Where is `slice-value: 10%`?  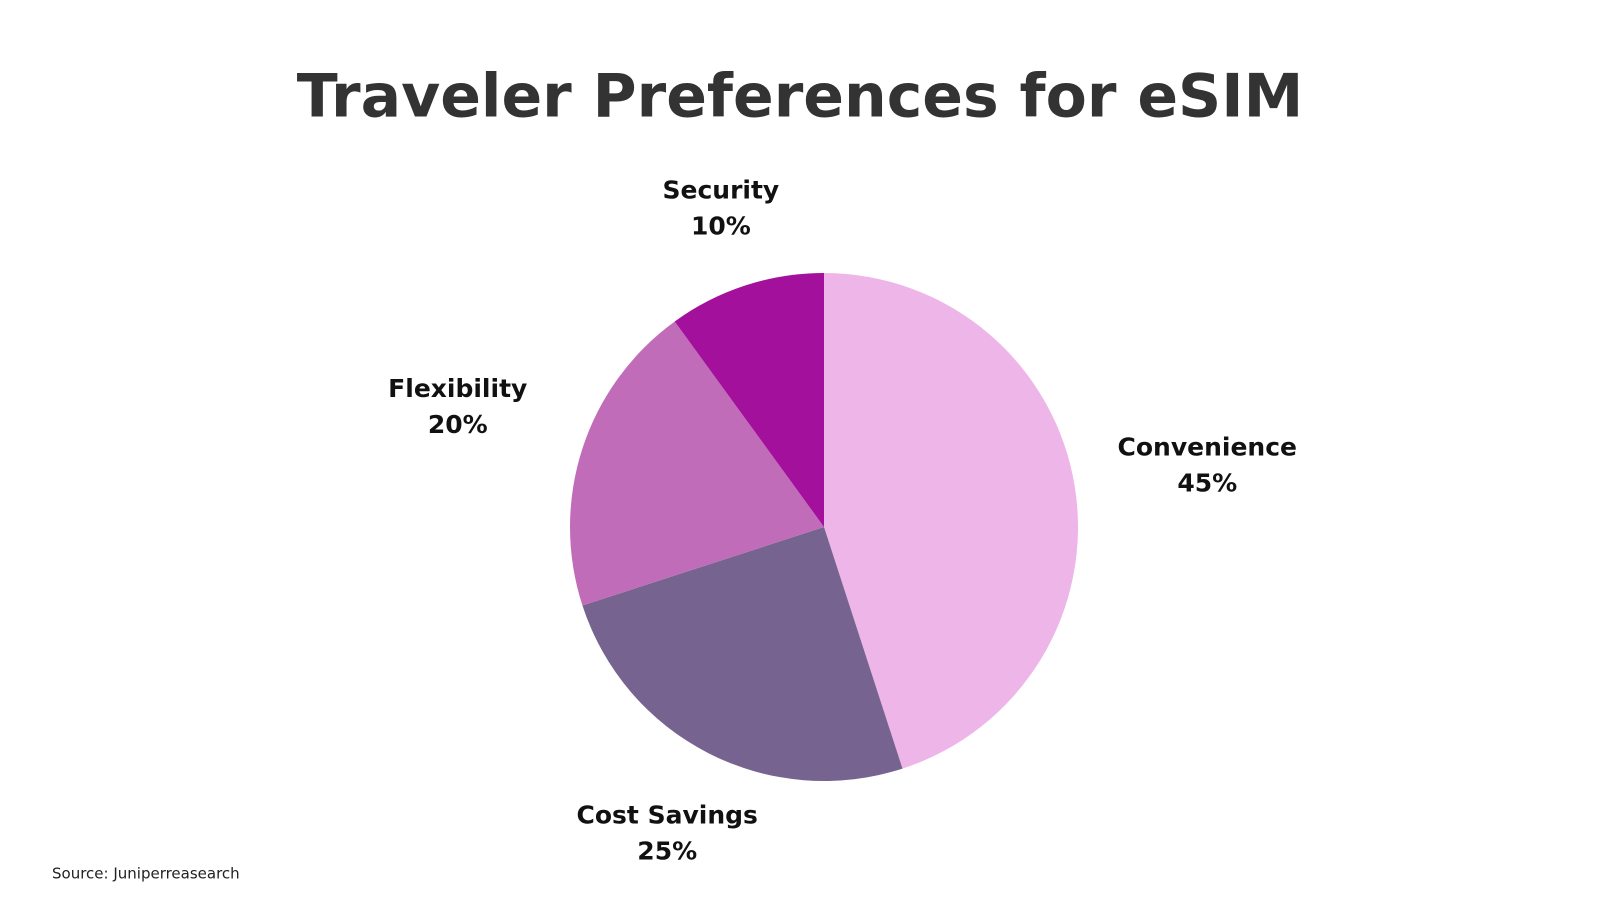 slice-value: 10% is located at coordinates (721, 226).